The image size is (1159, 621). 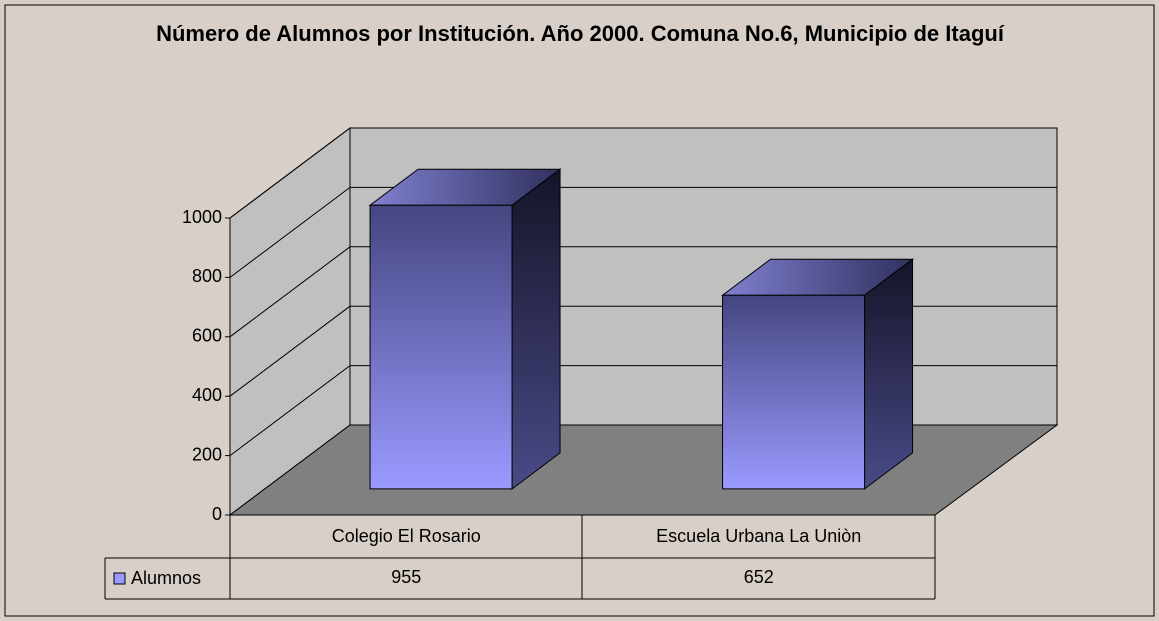 I want to click on legend-label: Alumnos, so click(x=166, y=578).